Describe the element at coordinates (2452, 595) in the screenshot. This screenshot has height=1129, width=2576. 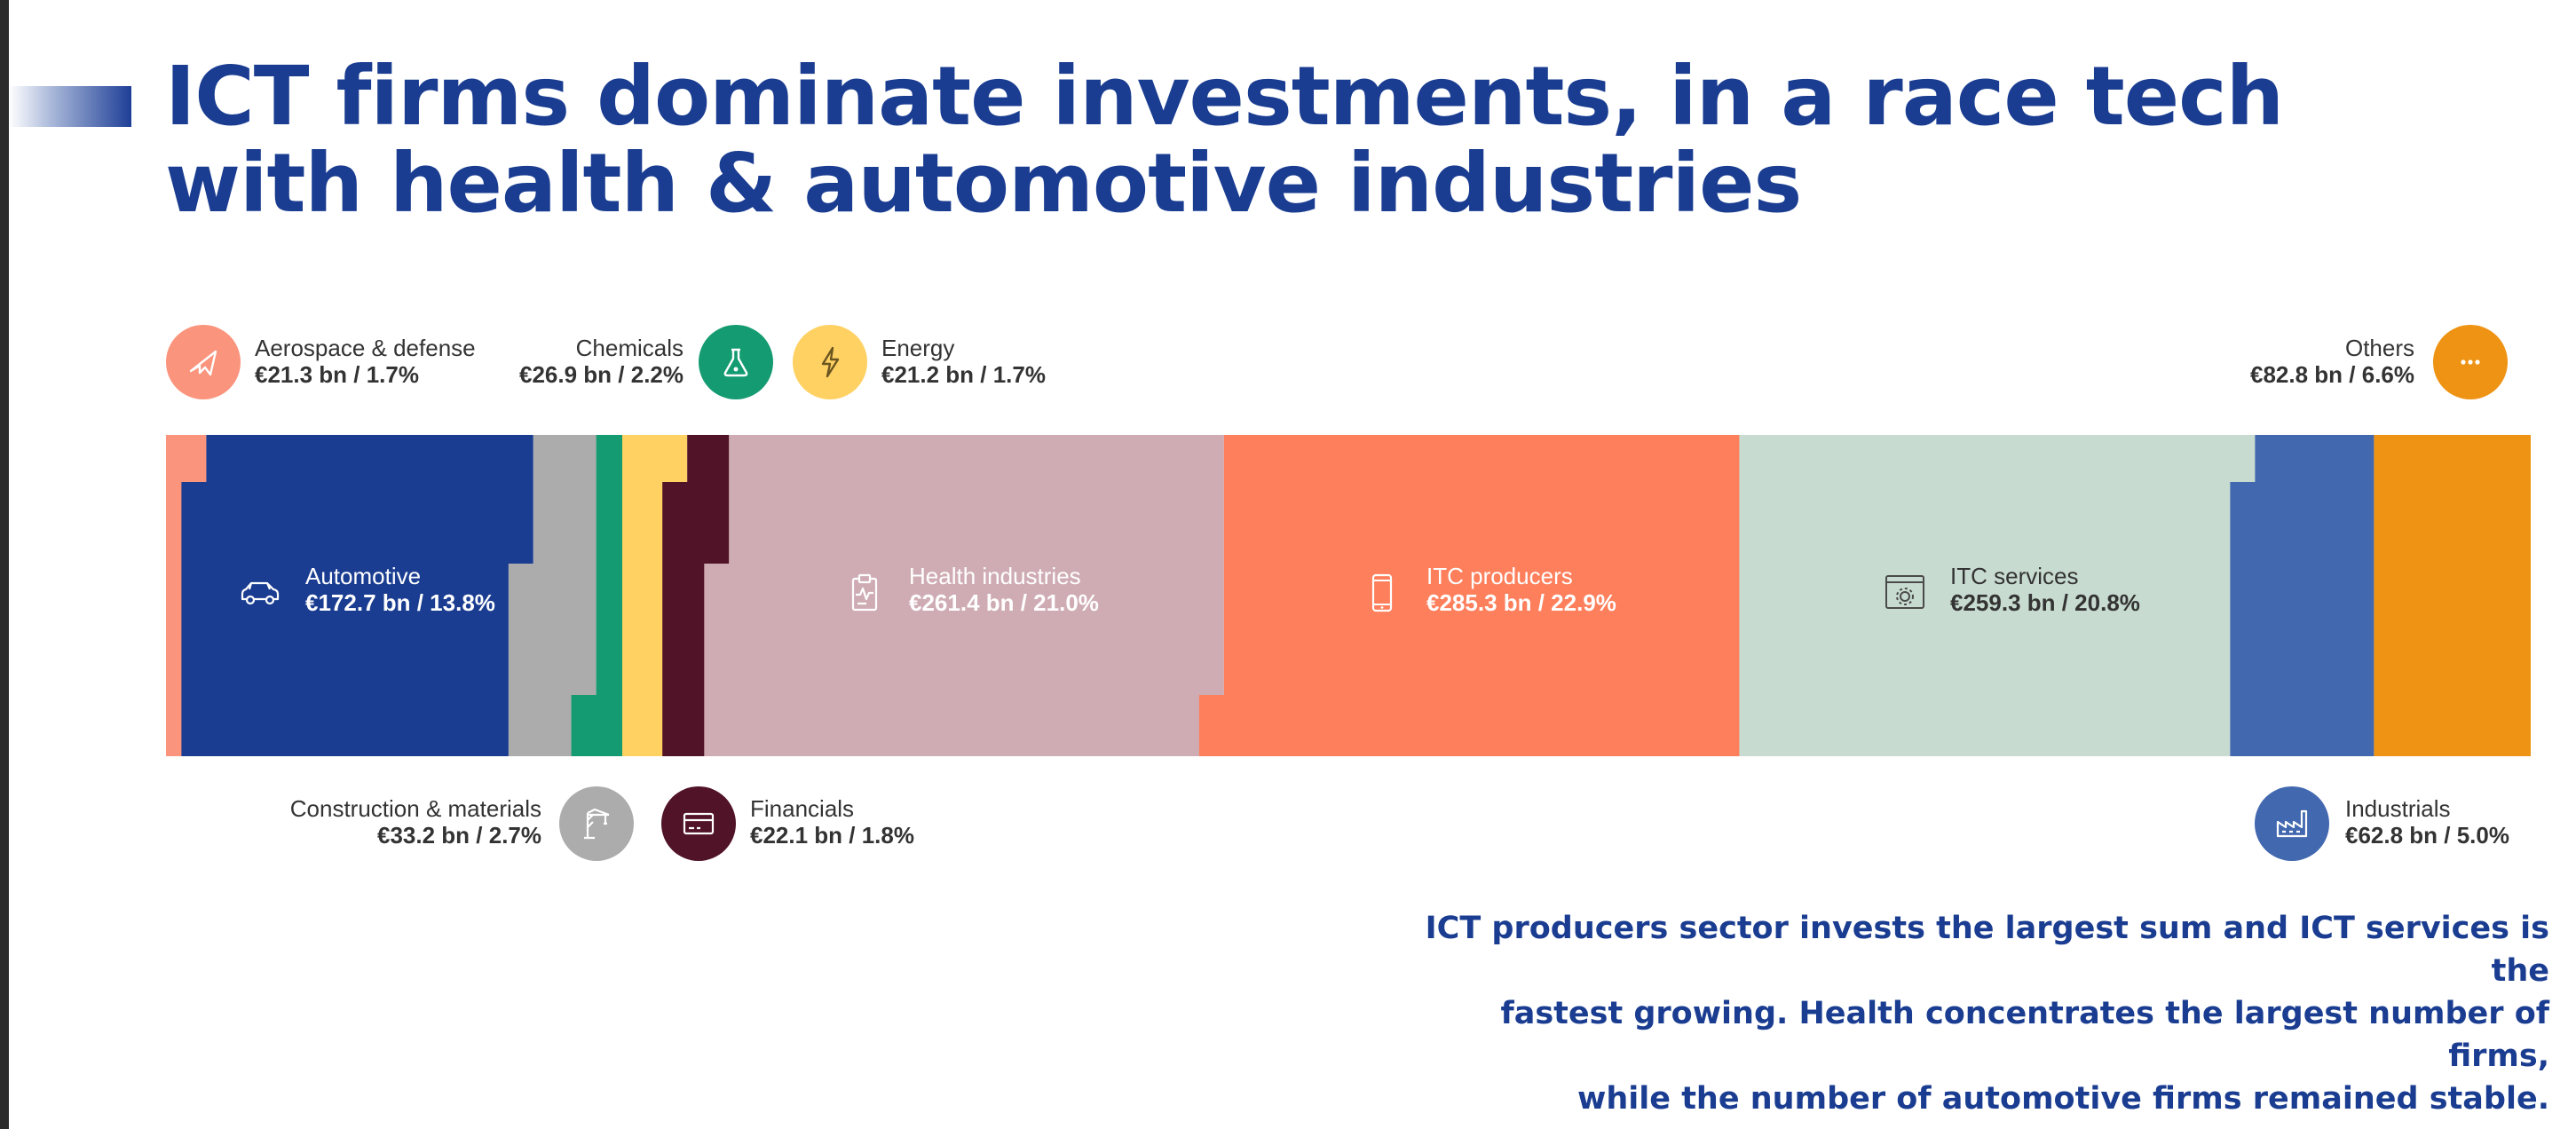
I see `bar-segment-others` at that location.